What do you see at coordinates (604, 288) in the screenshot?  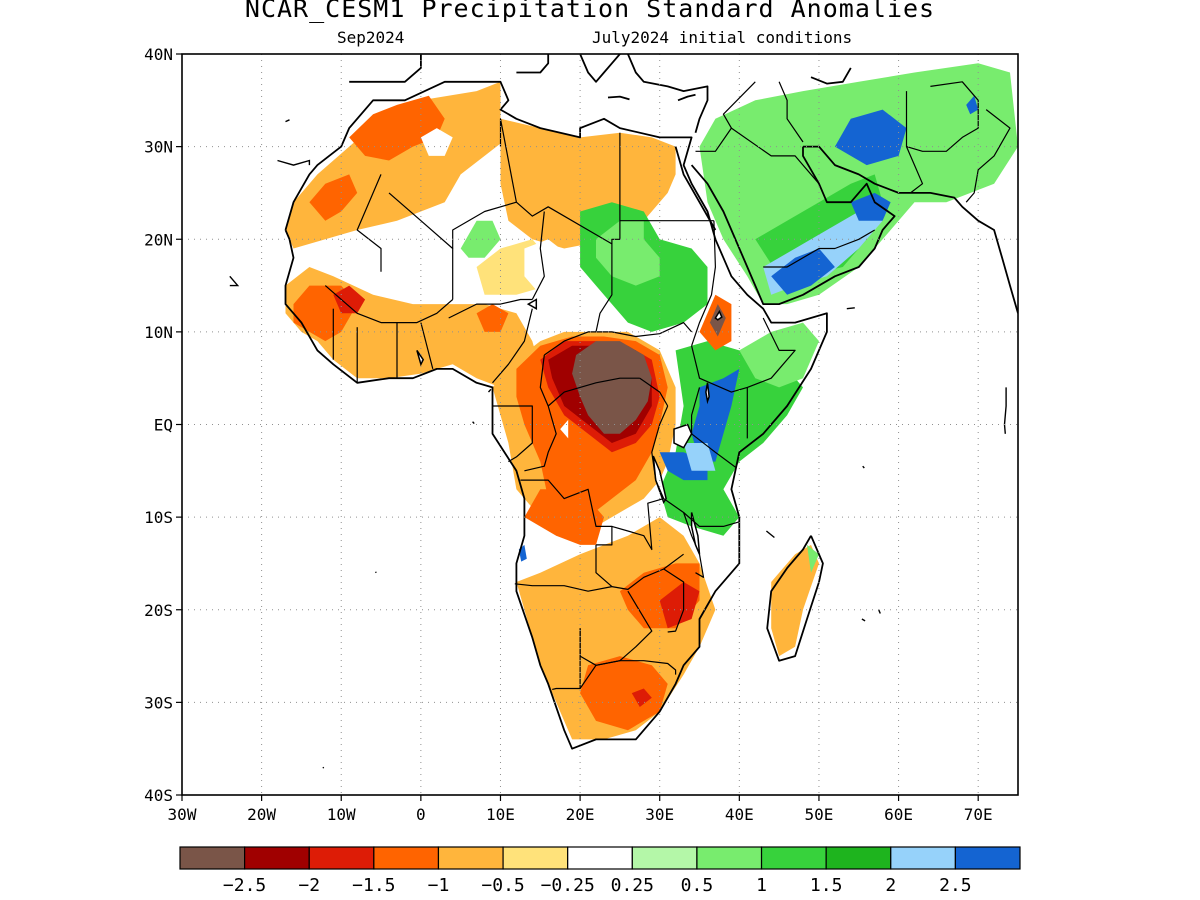 I see `border-chad-sudan` at bounding box center [604, 288].